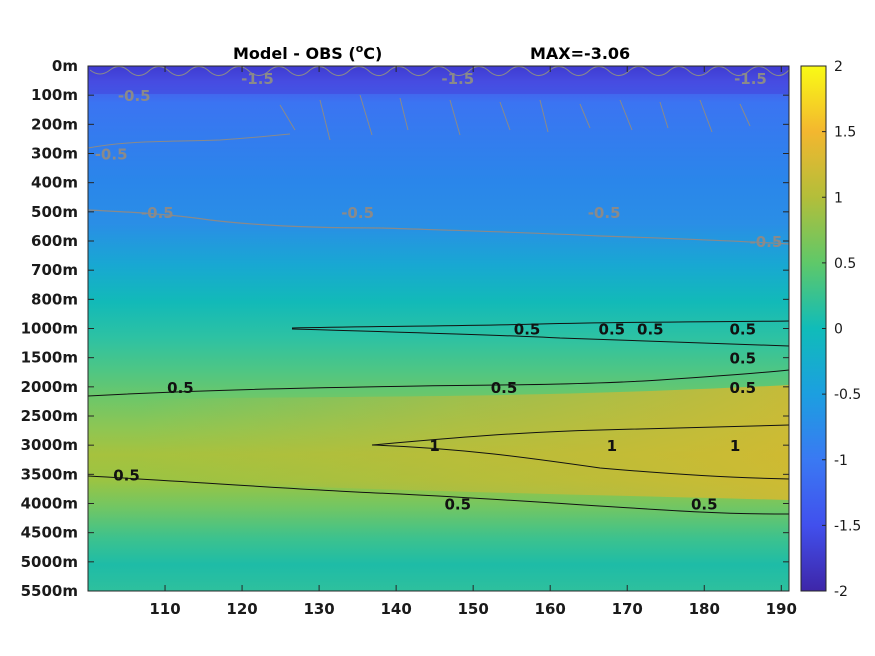 The image size is (875, 656). Describe the element at coordinates (438, 80) in the screenshot. I see `surface-noise-band` at that location.